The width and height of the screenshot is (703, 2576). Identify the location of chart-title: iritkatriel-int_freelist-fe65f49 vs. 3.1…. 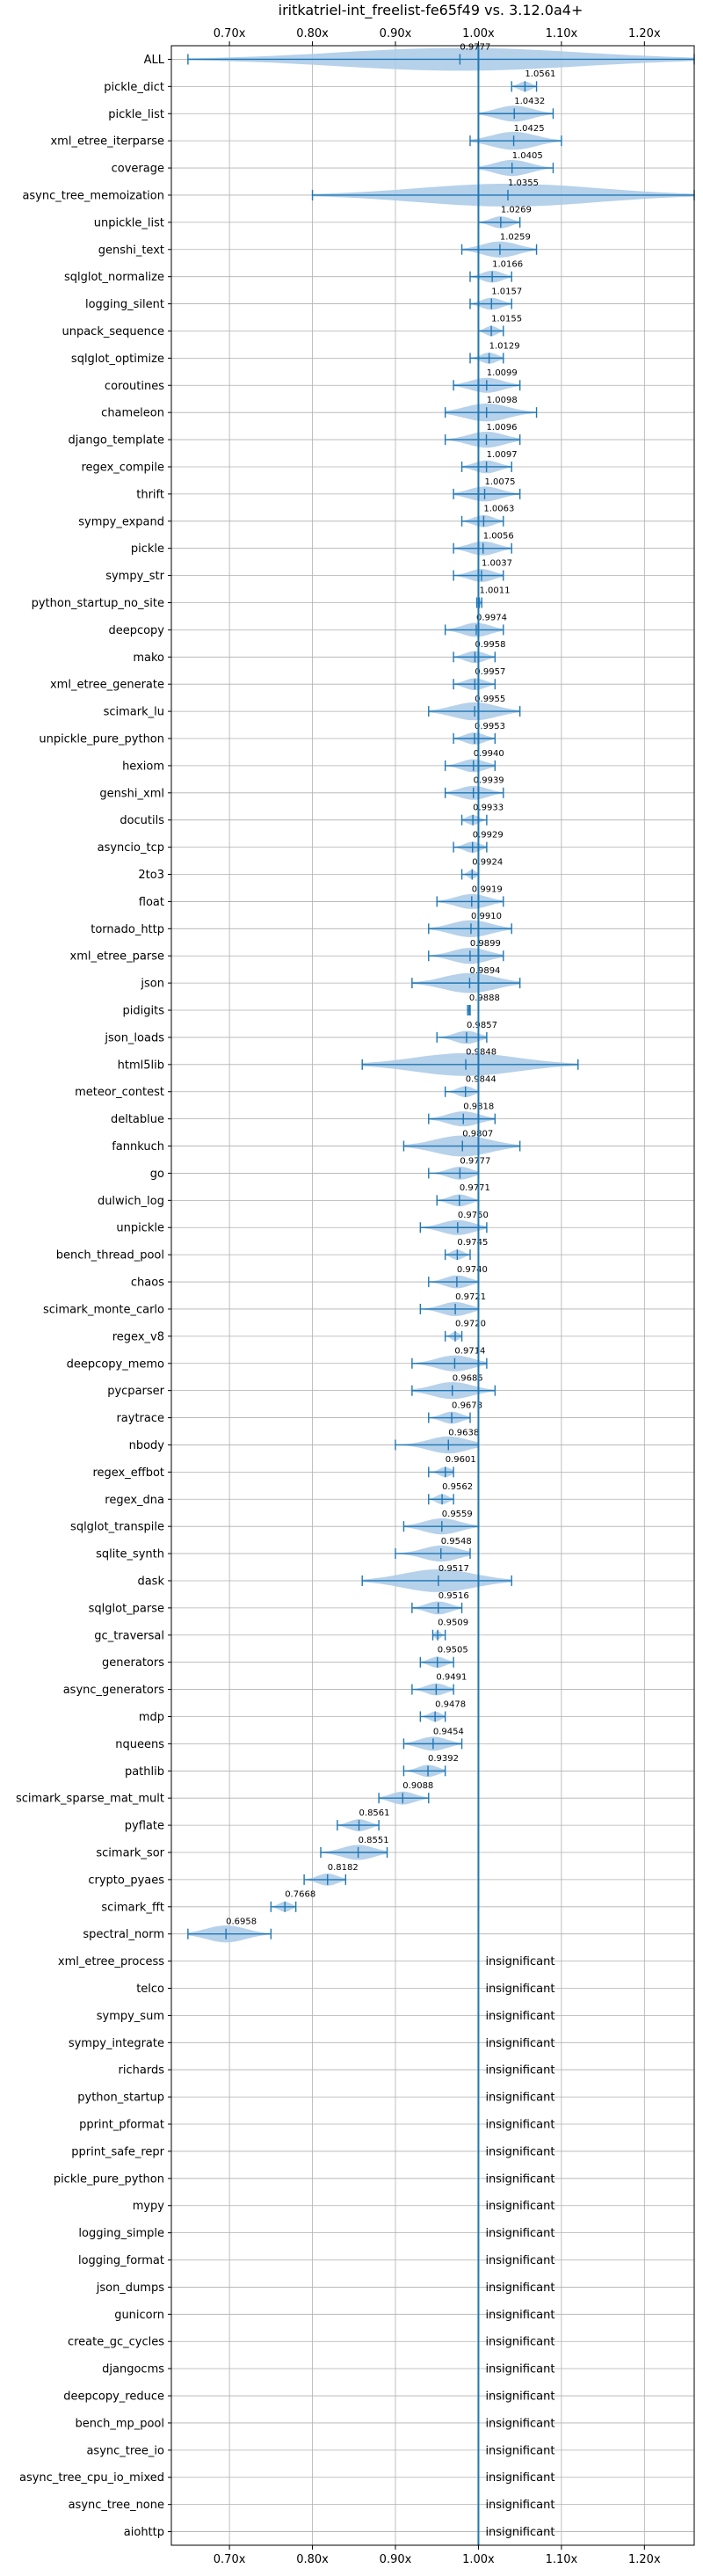
(431, 10).